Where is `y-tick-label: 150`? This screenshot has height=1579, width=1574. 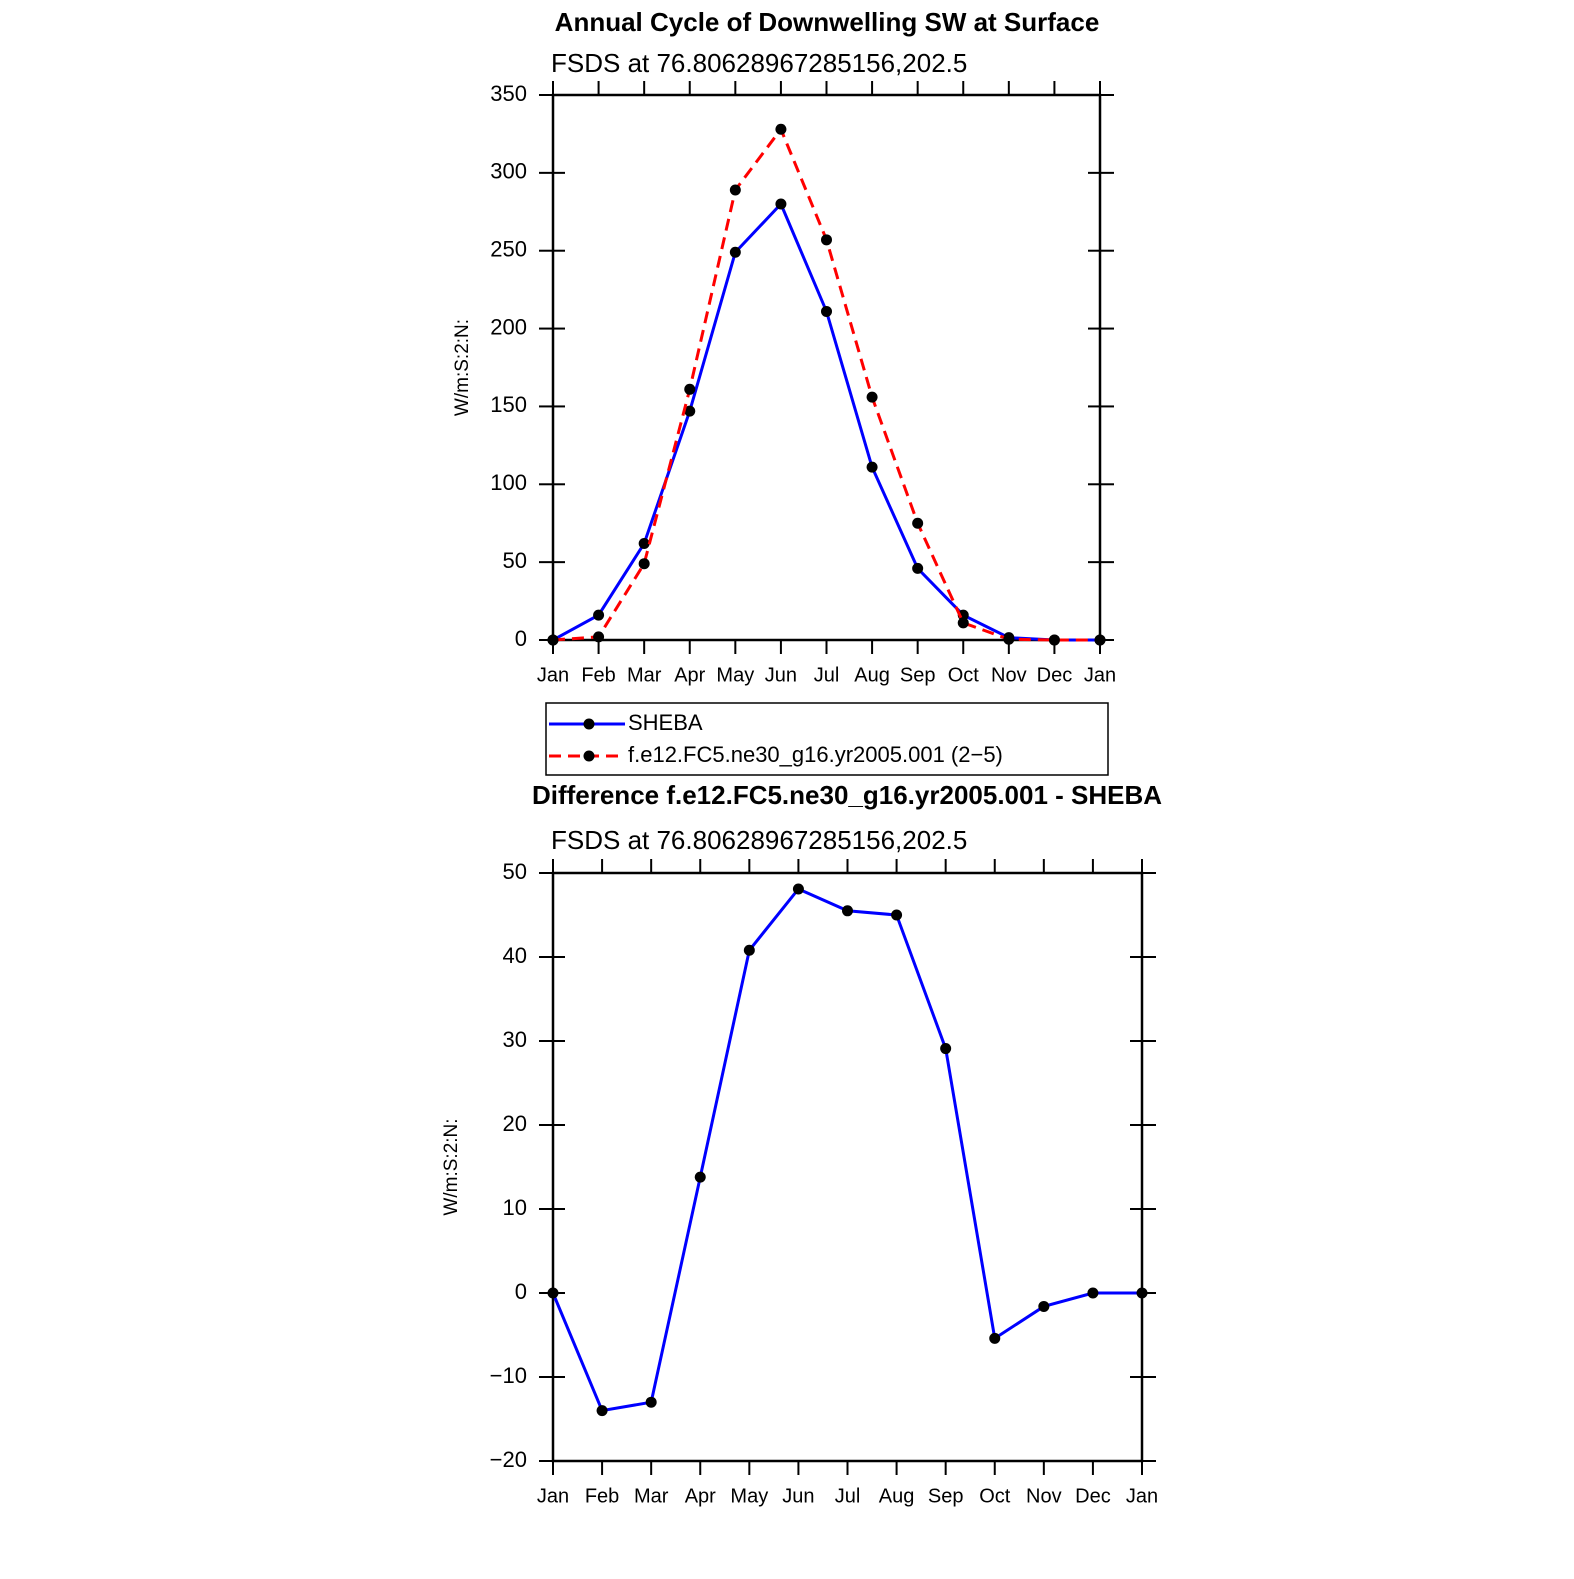
y-tick-label: 150 is located at coordinates (508, 404).